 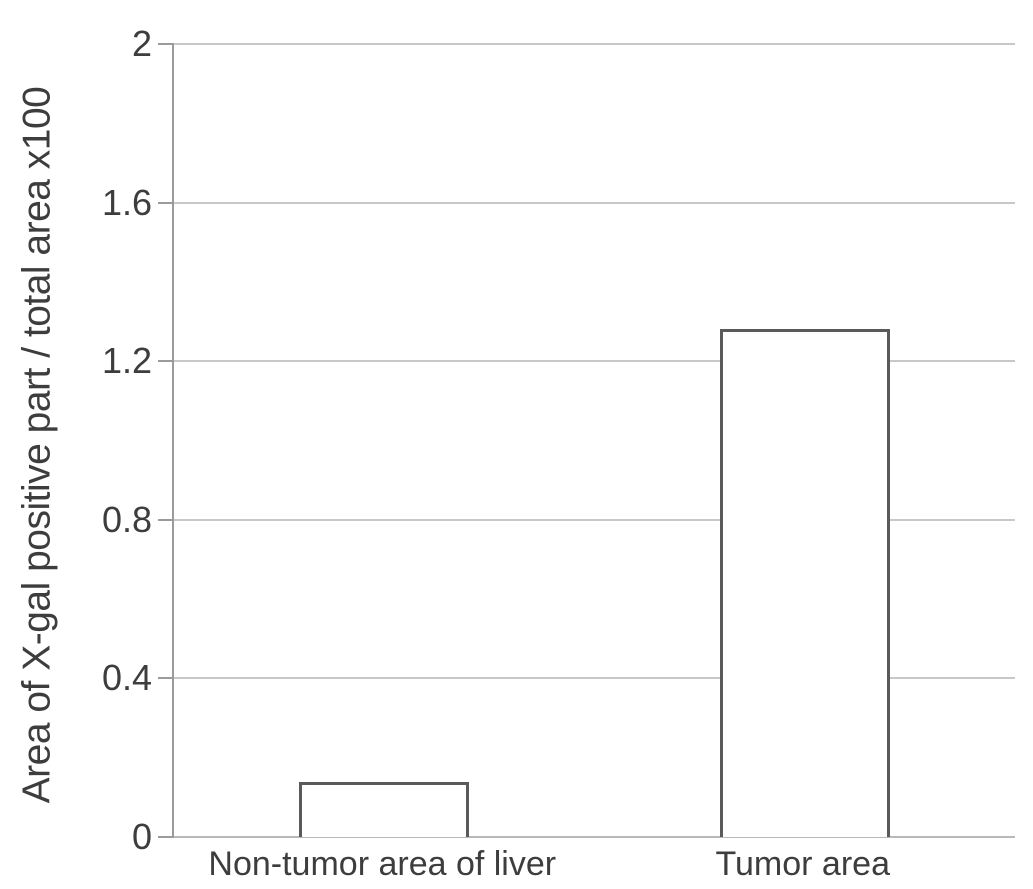 I want to click on x-category-label: Non-tumor area of liver, so click(x=382, y=864).